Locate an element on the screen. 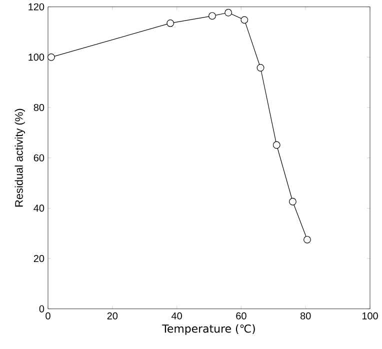 The height and width of the screenshot is (349, 382). y-tick-label: 60 is located at coordinates (39, 158).